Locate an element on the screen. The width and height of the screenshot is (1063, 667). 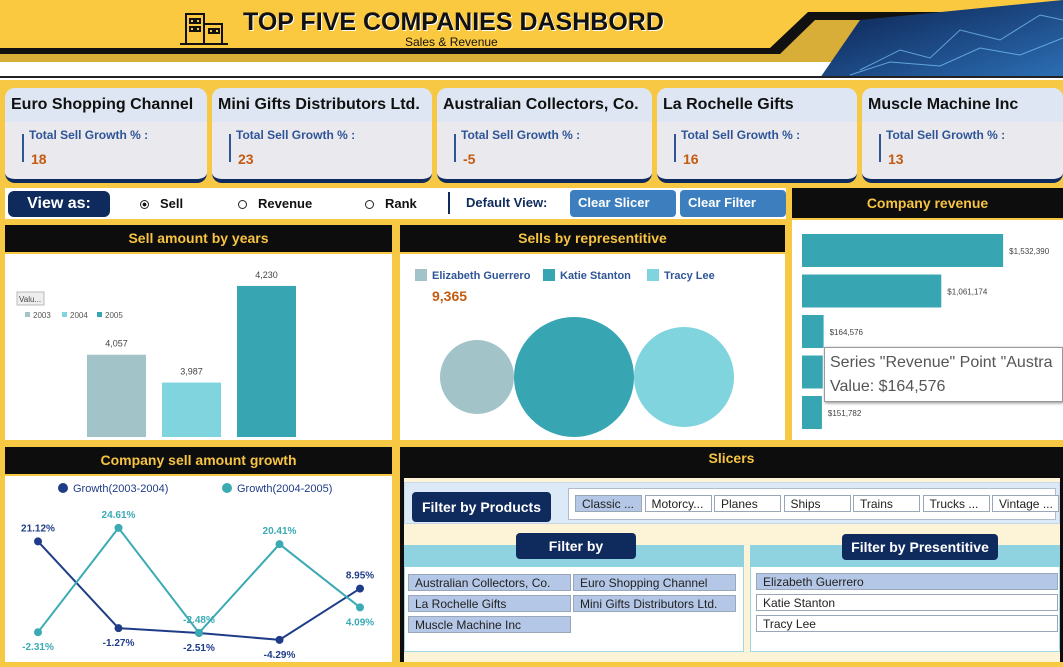
header-lines is located at coordinates (956, 45).